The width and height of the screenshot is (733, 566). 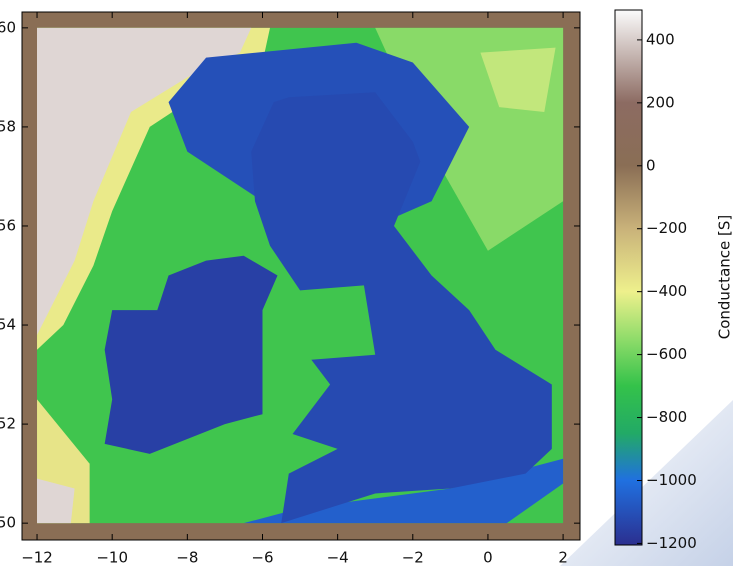 What do you see at coordinates (666, 417) in the screenshot?
I see `colorbar-tick-label: −800` at bounding box center [666, 417].